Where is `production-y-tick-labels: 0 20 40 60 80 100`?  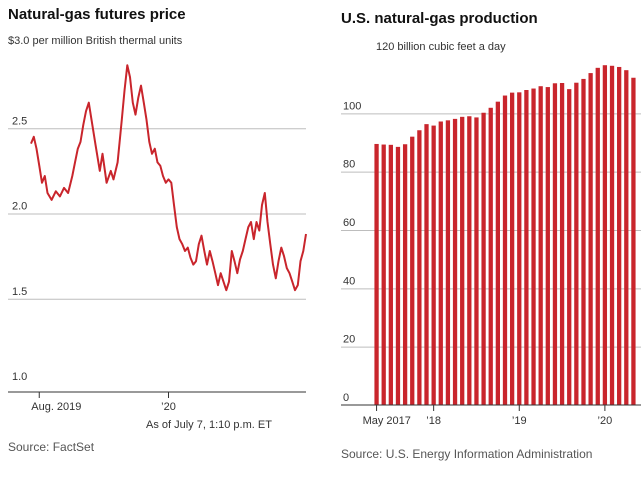
production-y-tick-labels: 0 20 40 60 80 100 is located at coordinates (352, 252).